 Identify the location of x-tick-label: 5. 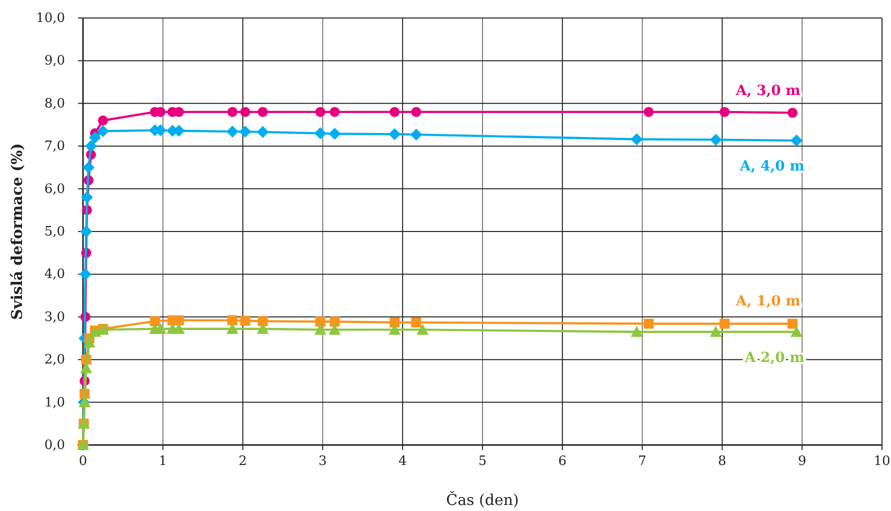
(482, 461).